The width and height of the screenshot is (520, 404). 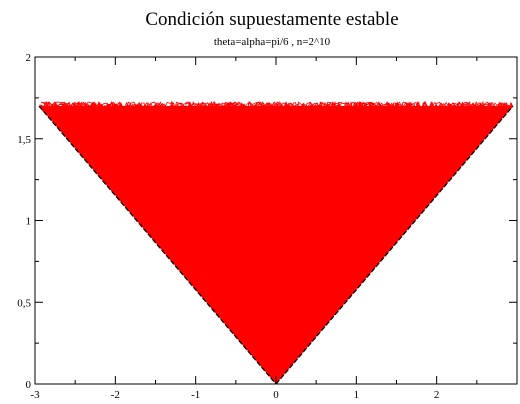 What do you see at coordinates (195, 395) in the screenshot?
I see `x-tick-label: -1` at bounding box center [195, 395].